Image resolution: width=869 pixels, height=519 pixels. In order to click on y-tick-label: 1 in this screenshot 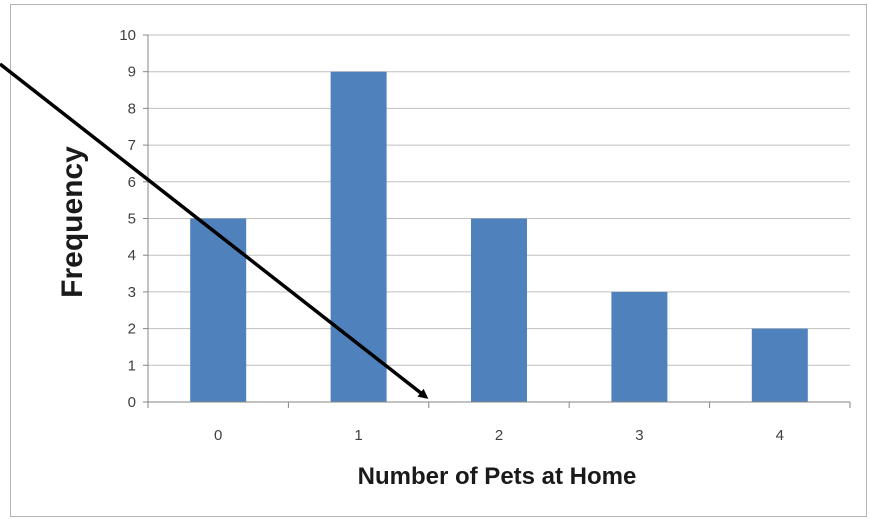, I will do `click(132, 365)`.